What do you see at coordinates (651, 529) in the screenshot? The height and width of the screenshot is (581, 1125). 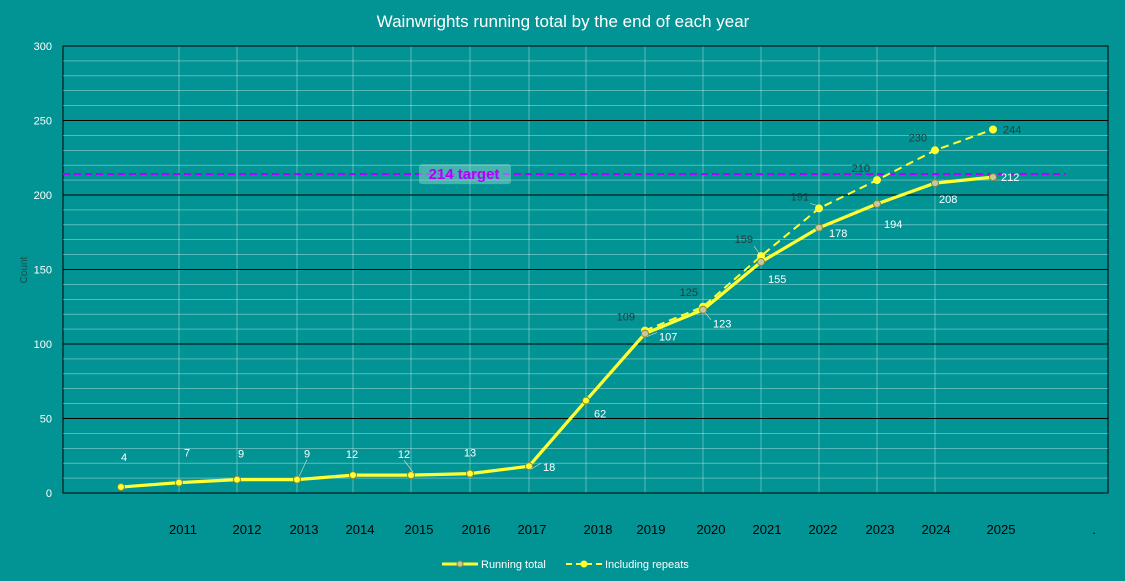 I see `x-tick-label: 2019` at bounding box center [651, 529].